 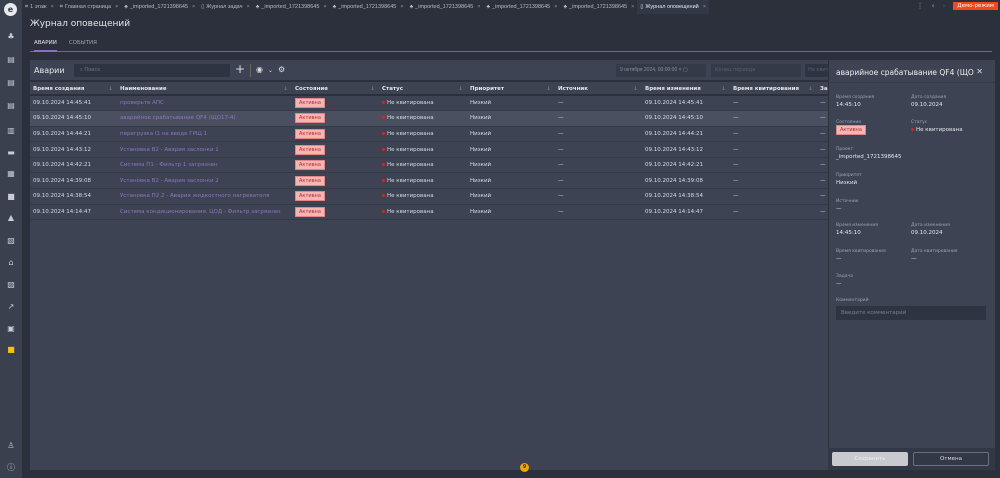 I want to click on label: Время создания, so click(x=855, y=97).